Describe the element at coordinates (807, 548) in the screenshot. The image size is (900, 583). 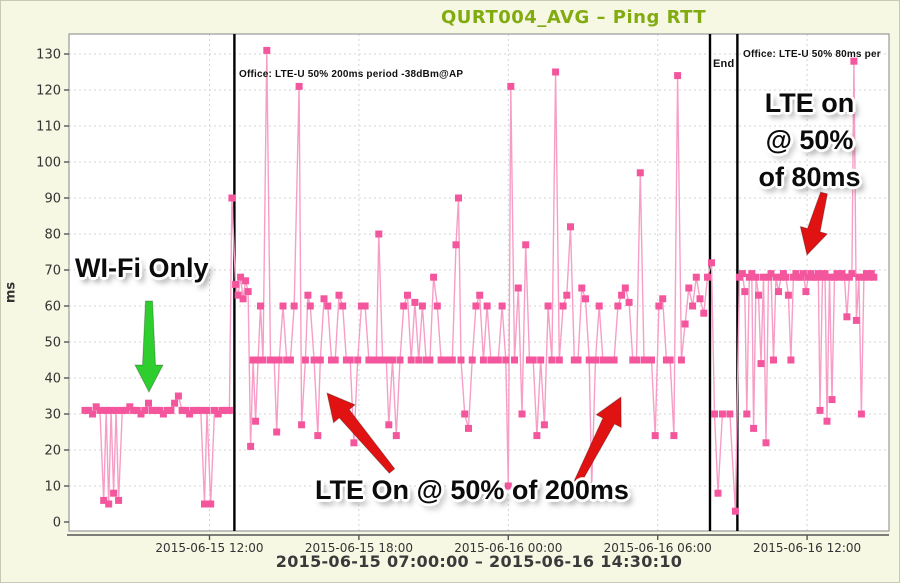
I see `svg-text: 2015-06-16 12:00` at that location.